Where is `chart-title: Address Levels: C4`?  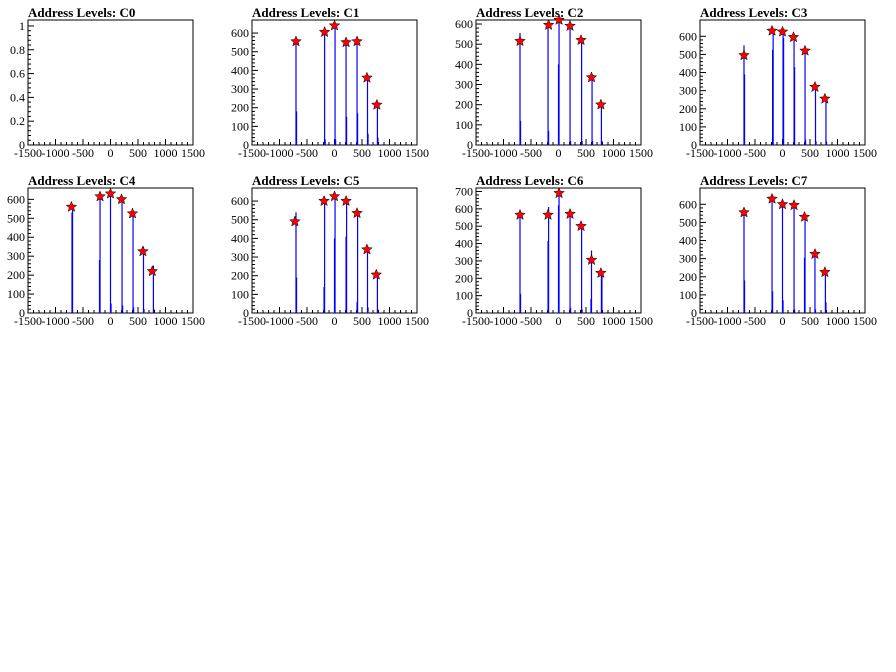 chart-title: Address Levels: C4 is located at coordinates (82, 180).